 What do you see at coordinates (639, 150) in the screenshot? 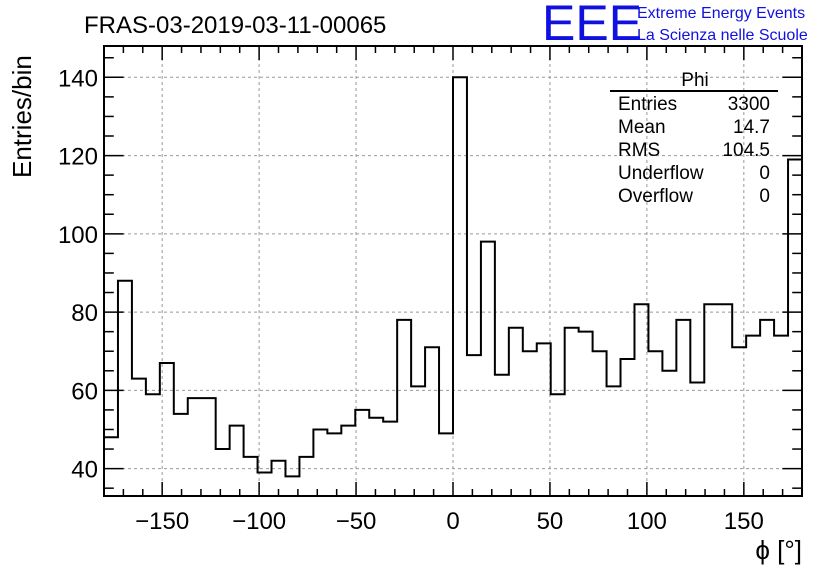
I see `stats-row-label: RMS` at bounding box center [639, 150].